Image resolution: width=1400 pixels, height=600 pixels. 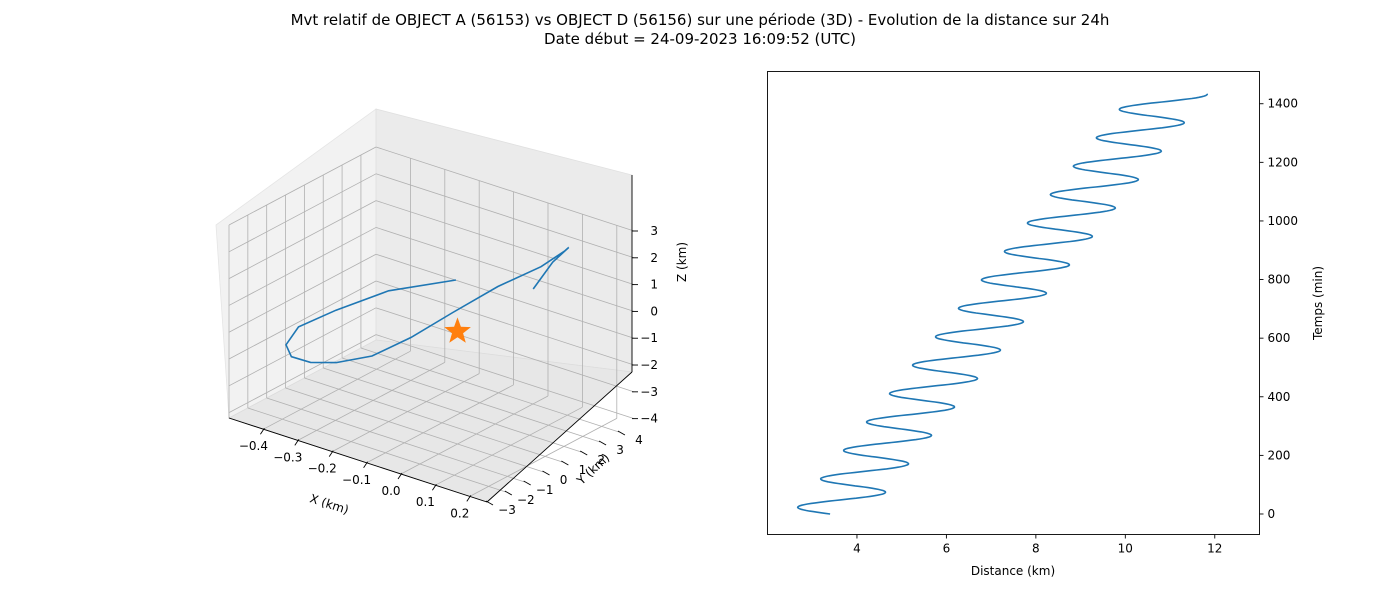 What do you see at coordinates (1279, 280) in the screenshot?
I see `y-tick-label: 800` at bounding box center [1279, 280].